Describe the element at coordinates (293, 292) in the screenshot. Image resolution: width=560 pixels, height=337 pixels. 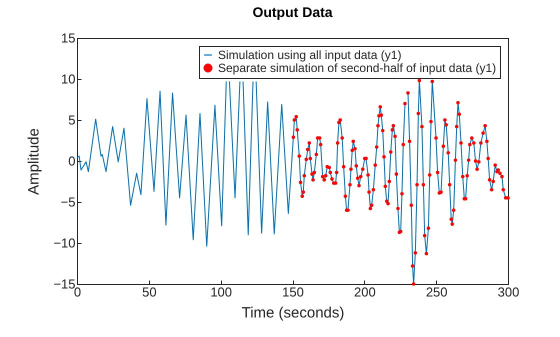
I see `x-tick-label: 150` at that location.